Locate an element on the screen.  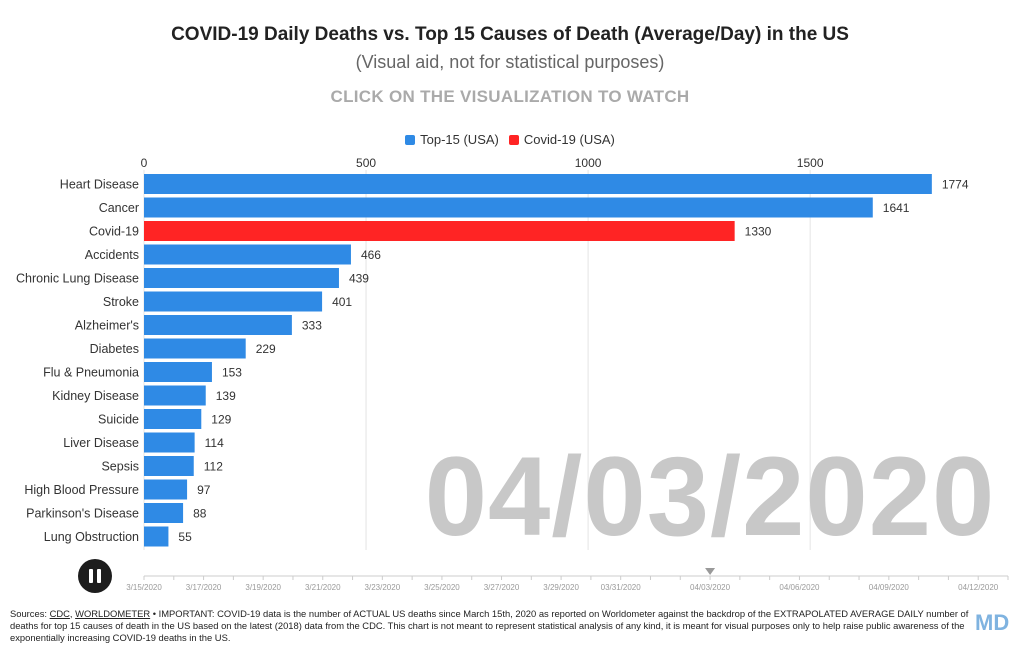
category-label: Suicide is located at coordinates (118, 420).